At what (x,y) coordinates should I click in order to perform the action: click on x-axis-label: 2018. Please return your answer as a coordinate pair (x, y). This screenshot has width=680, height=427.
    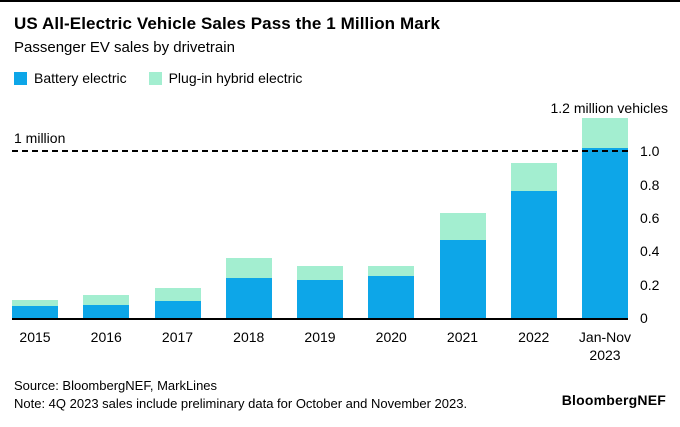
    Looking at the image, I should click on (249, 337).